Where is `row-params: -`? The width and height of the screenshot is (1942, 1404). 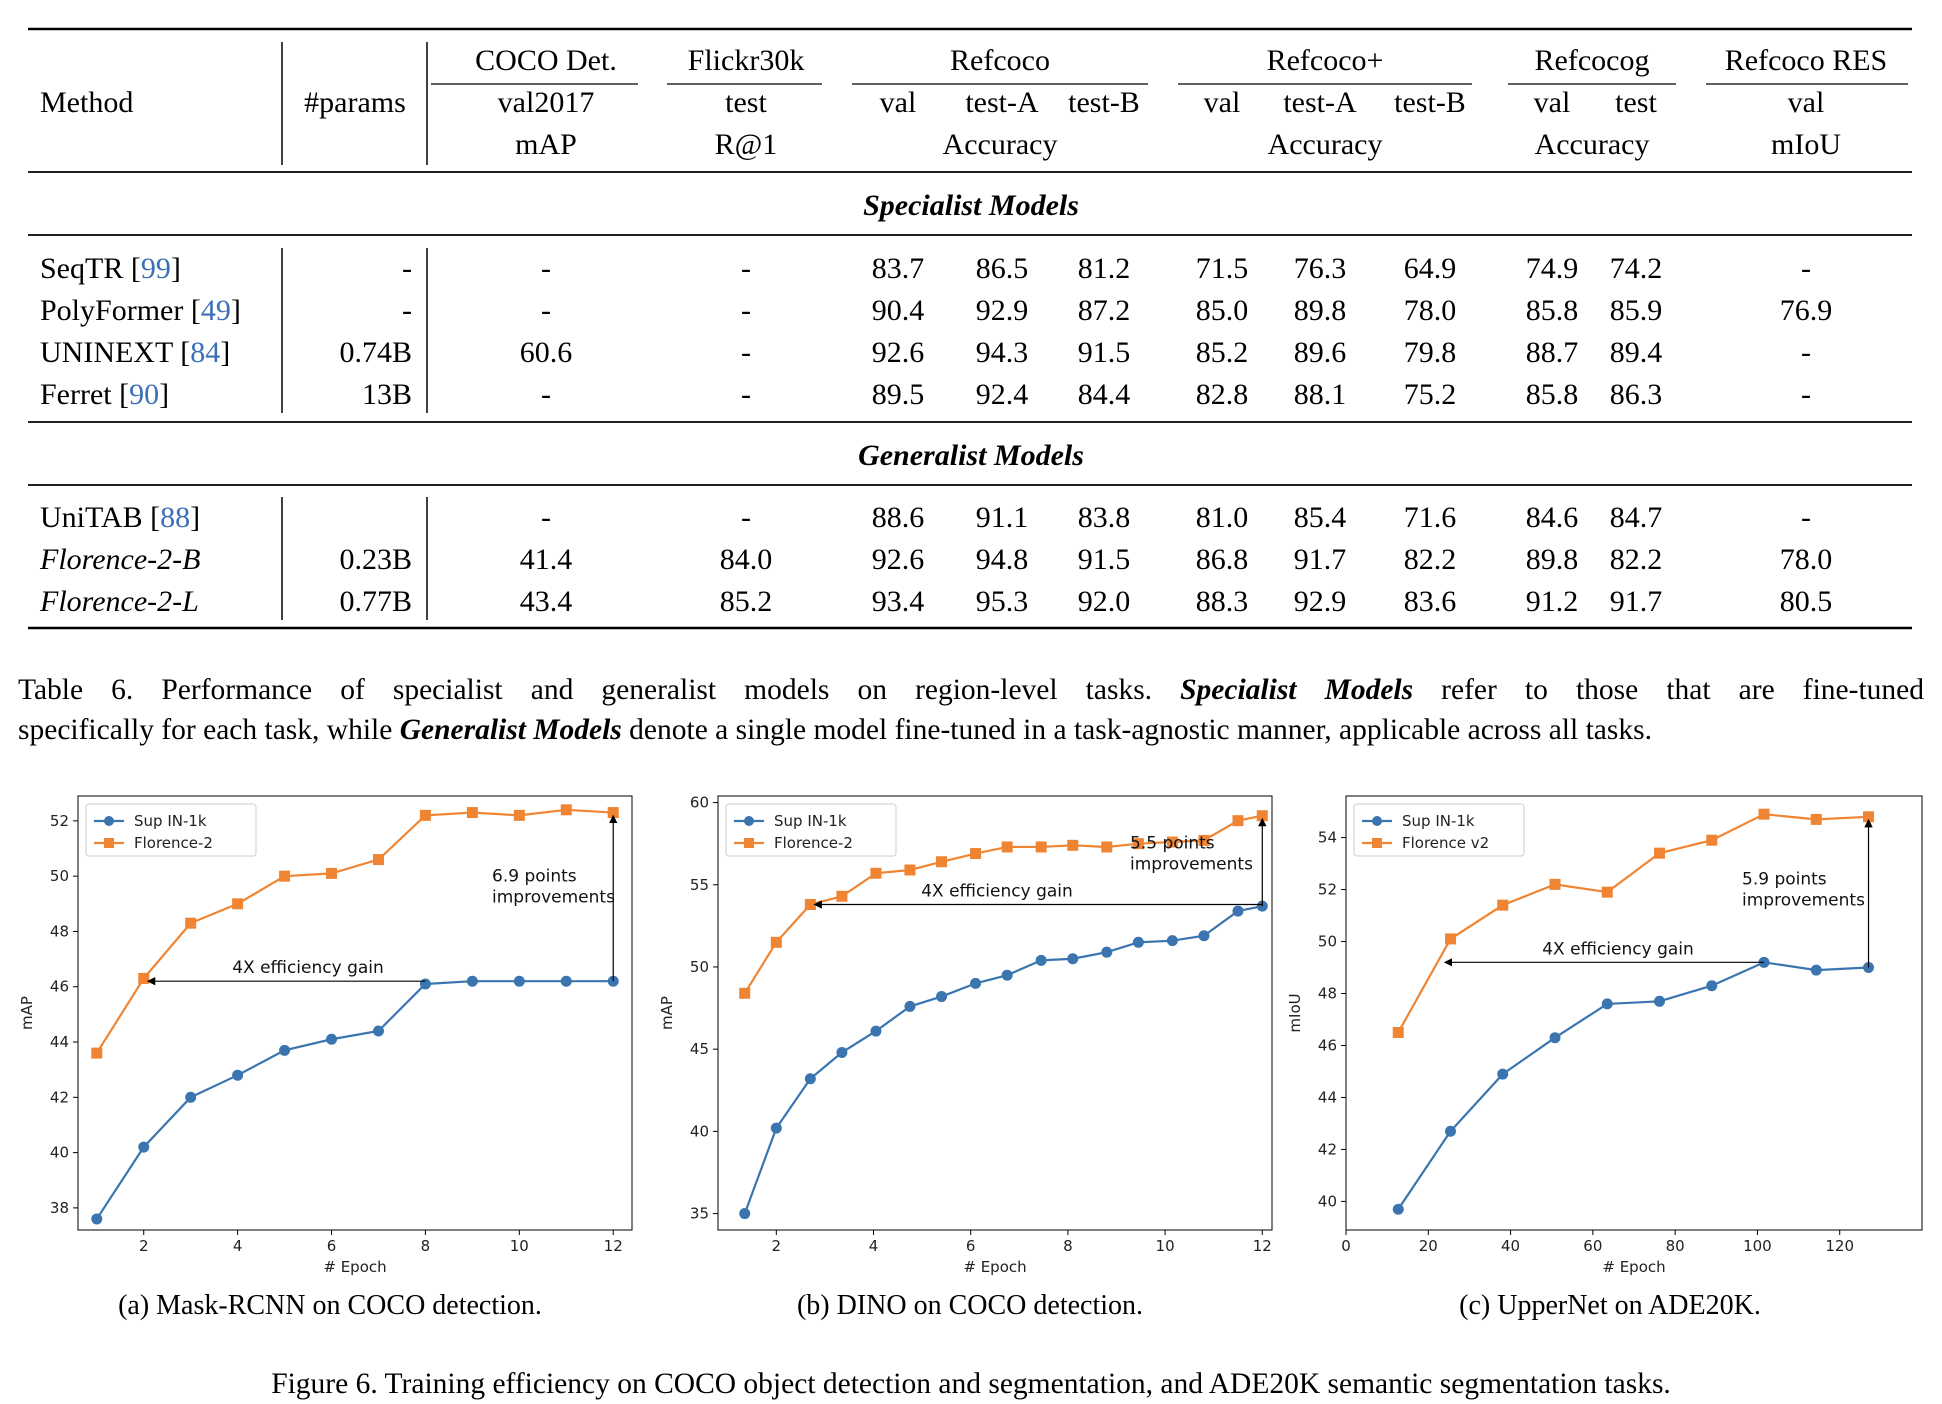 row-params: - is located at coordinates (407, 310).